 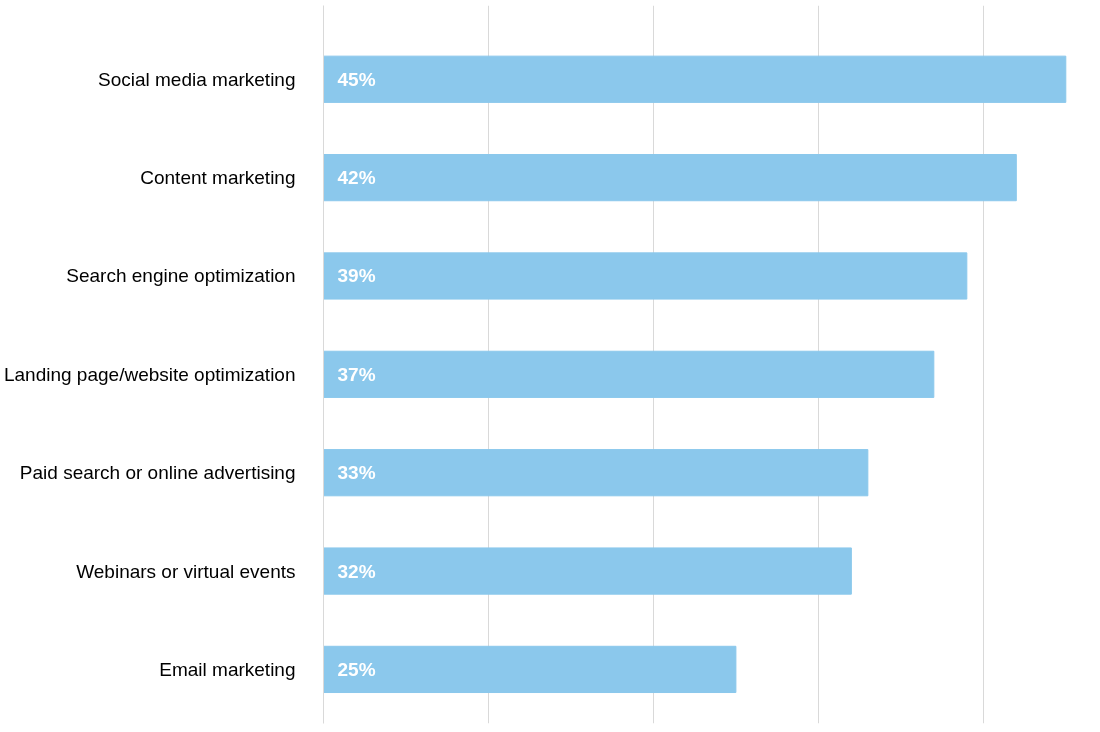 What do you see at coordinates (181, 276) in the screenshot?
I see `y-tick-label: Search engine optimization` at bounding box center [181, 276].